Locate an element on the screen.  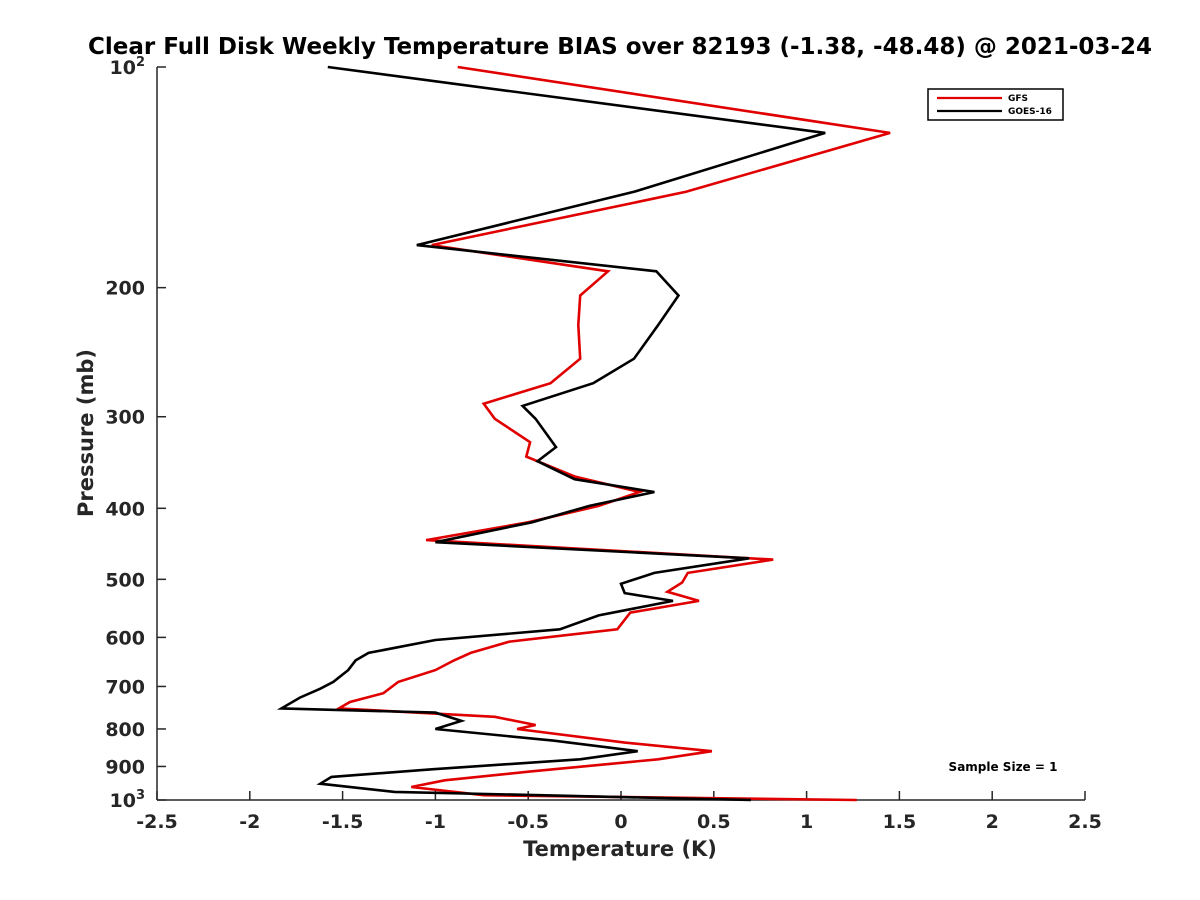
y-tick-label: 300 is located at coordinates (125, 418).